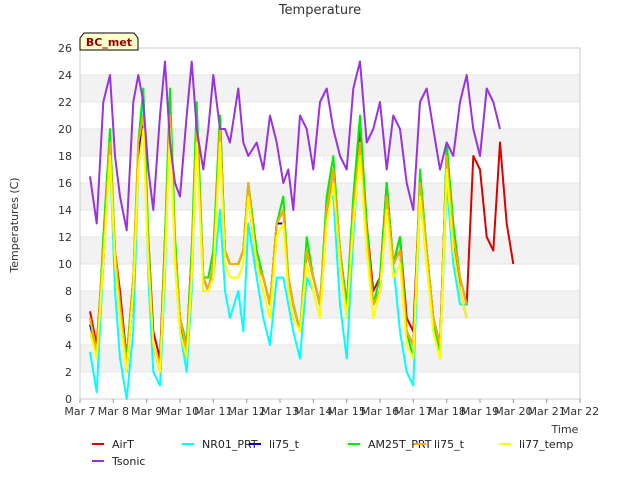 Image resolution: width=640 pixels, height=480 pixels. Describe the element at coordinates (113, 411) in the screenshot. I see `x-tick-label: Mar 8` at that location.